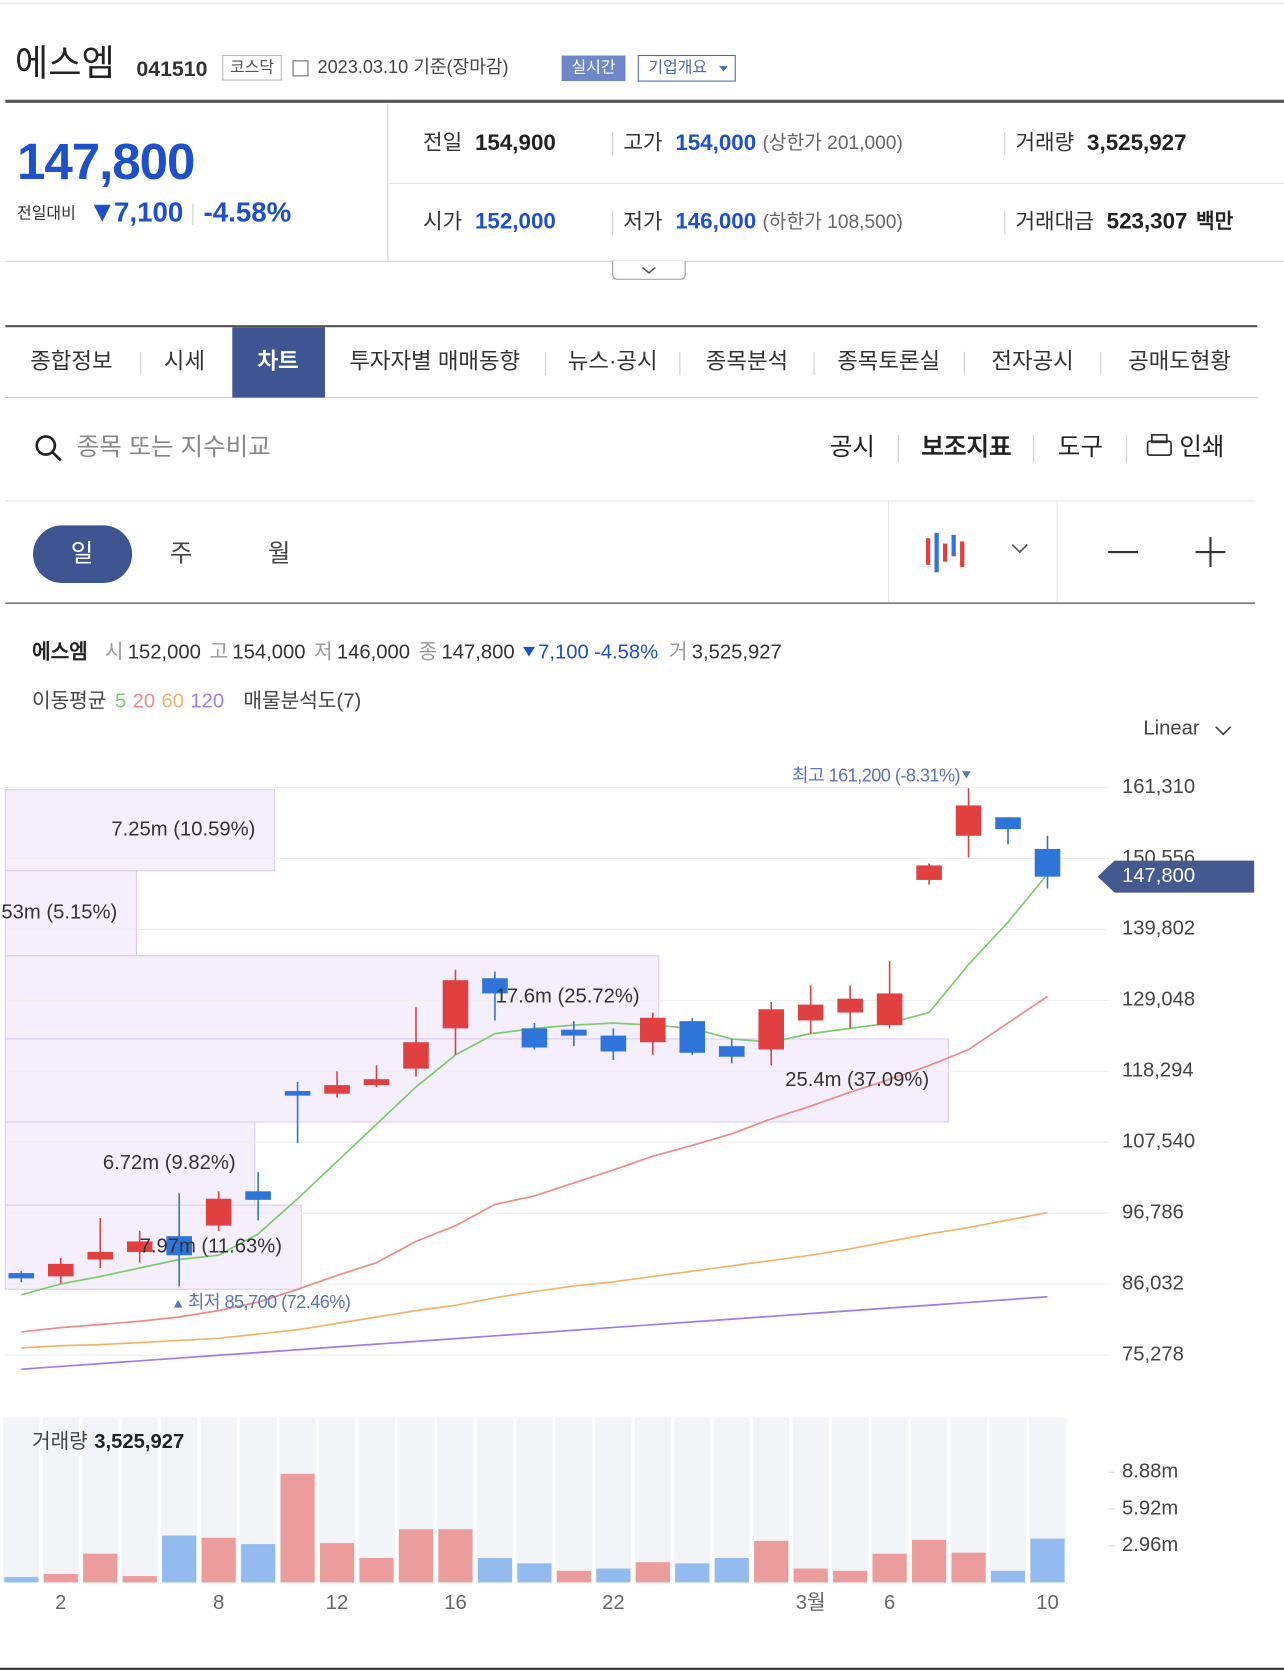 The height and width of the screenshot is (1671, 1284). I want to click on volume-profile-label: 17.6m (25.72%), so click(568, 997).